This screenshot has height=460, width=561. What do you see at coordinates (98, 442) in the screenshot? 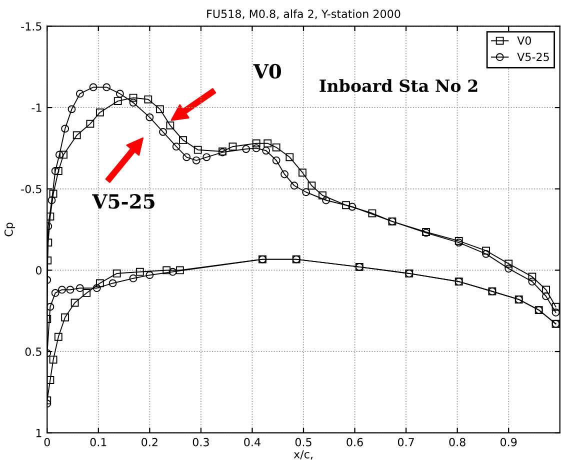
I see `x-tick-label: 0.1` at bounding box center [98, 442].